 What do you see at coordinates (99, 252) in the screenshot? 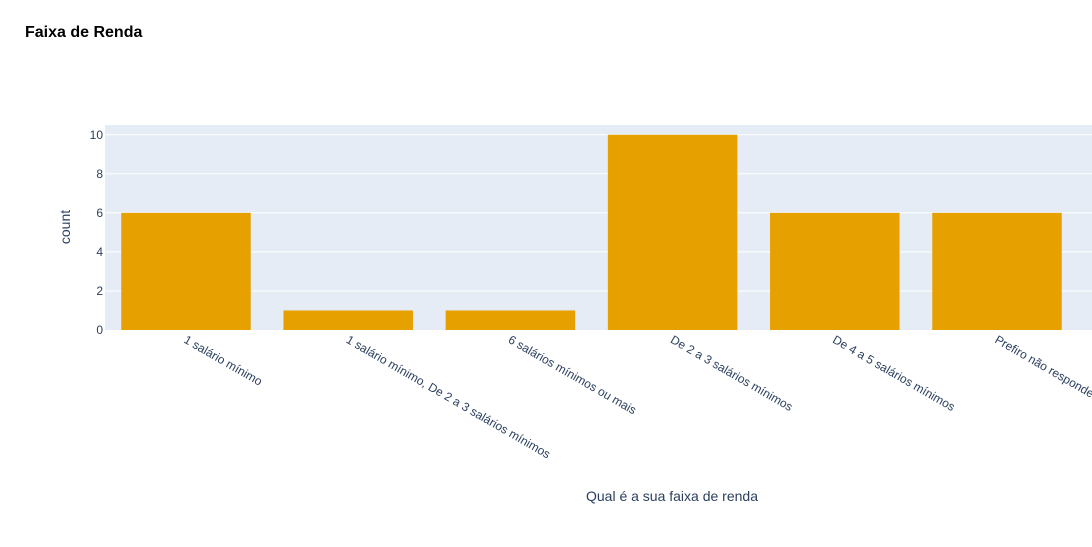
I see `y-tick-label: 4` at bounding box center [99, 252].